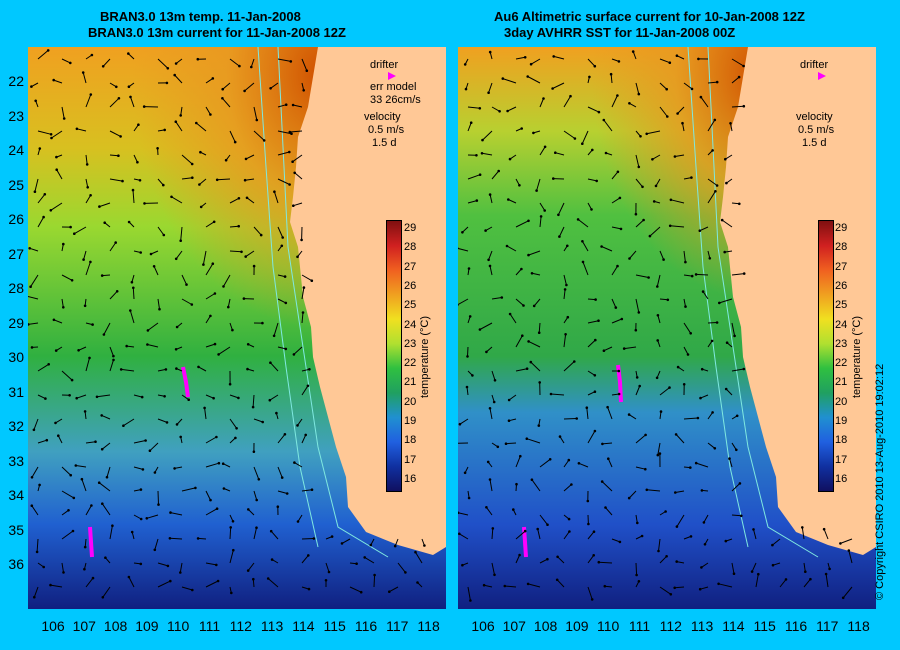 This screenshot has height=650, width=900. Describe the element at coordinates (841, 421) in the screenshot. I see `colorbar-tick-label: 19` at that location.